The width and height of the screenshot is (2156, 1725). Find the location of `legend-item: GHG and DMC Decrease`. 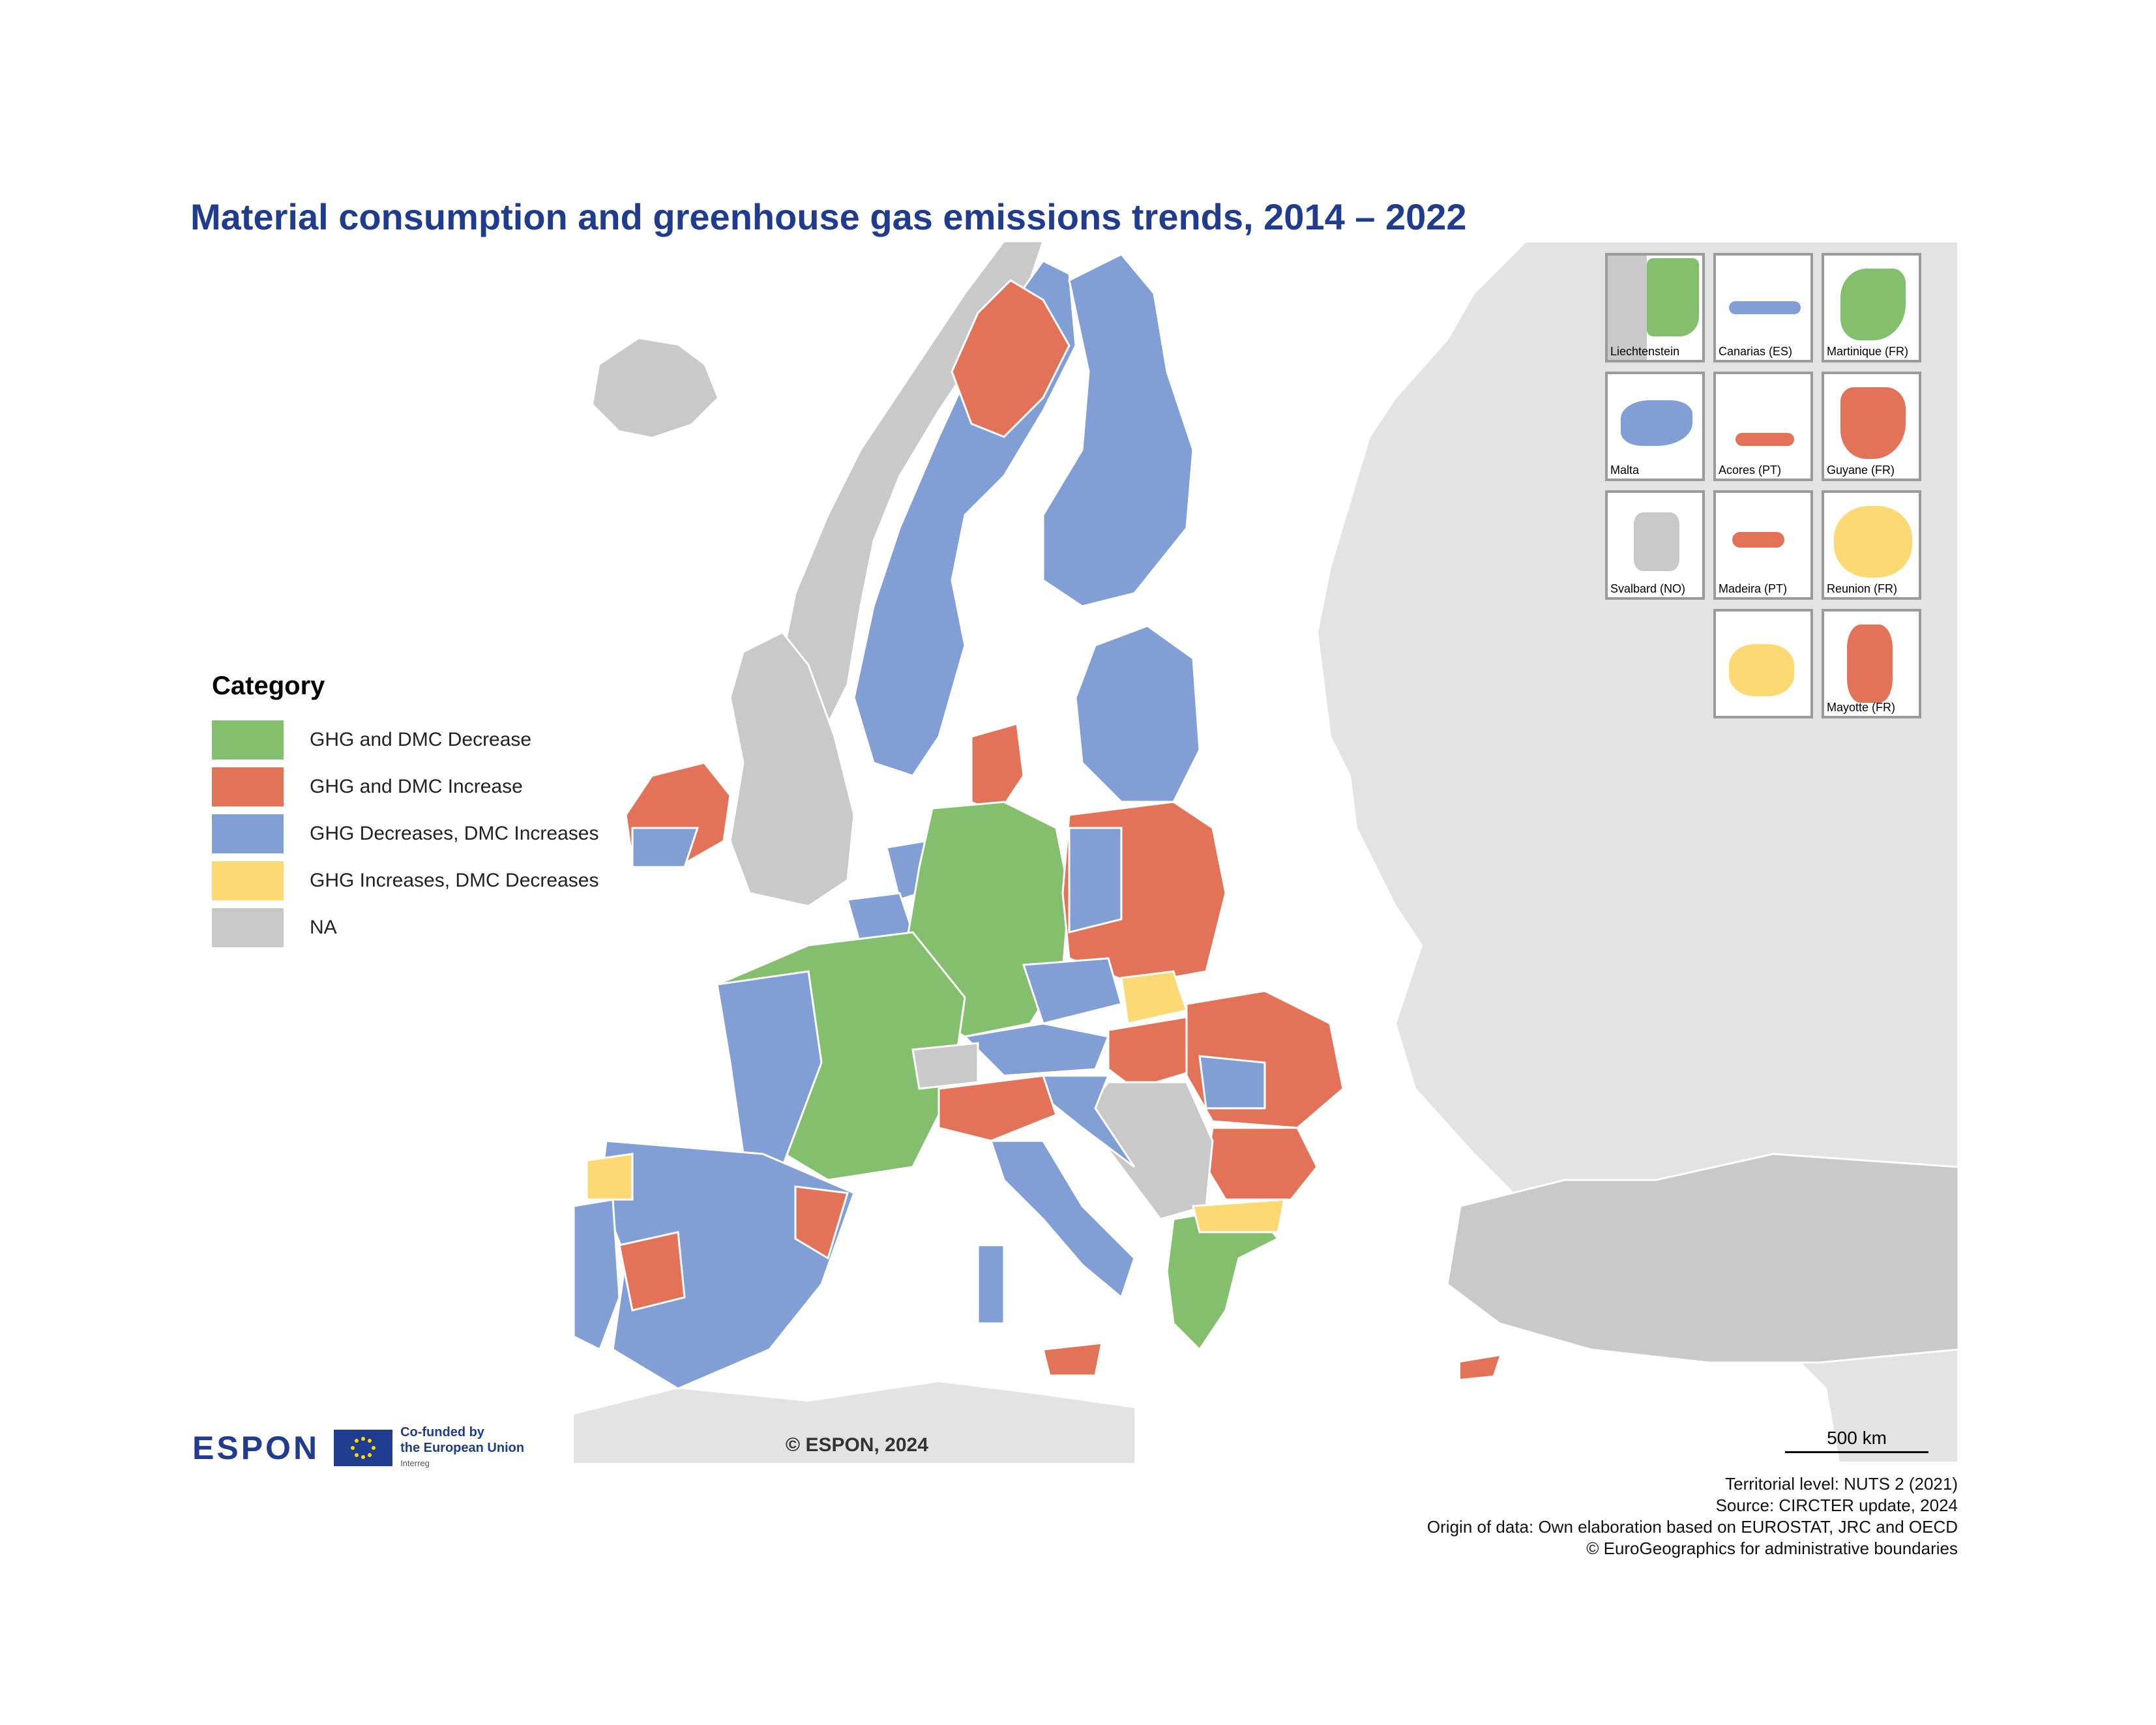

legend-item: GHG and DMC Decrease is located at coordinates (405, 739).